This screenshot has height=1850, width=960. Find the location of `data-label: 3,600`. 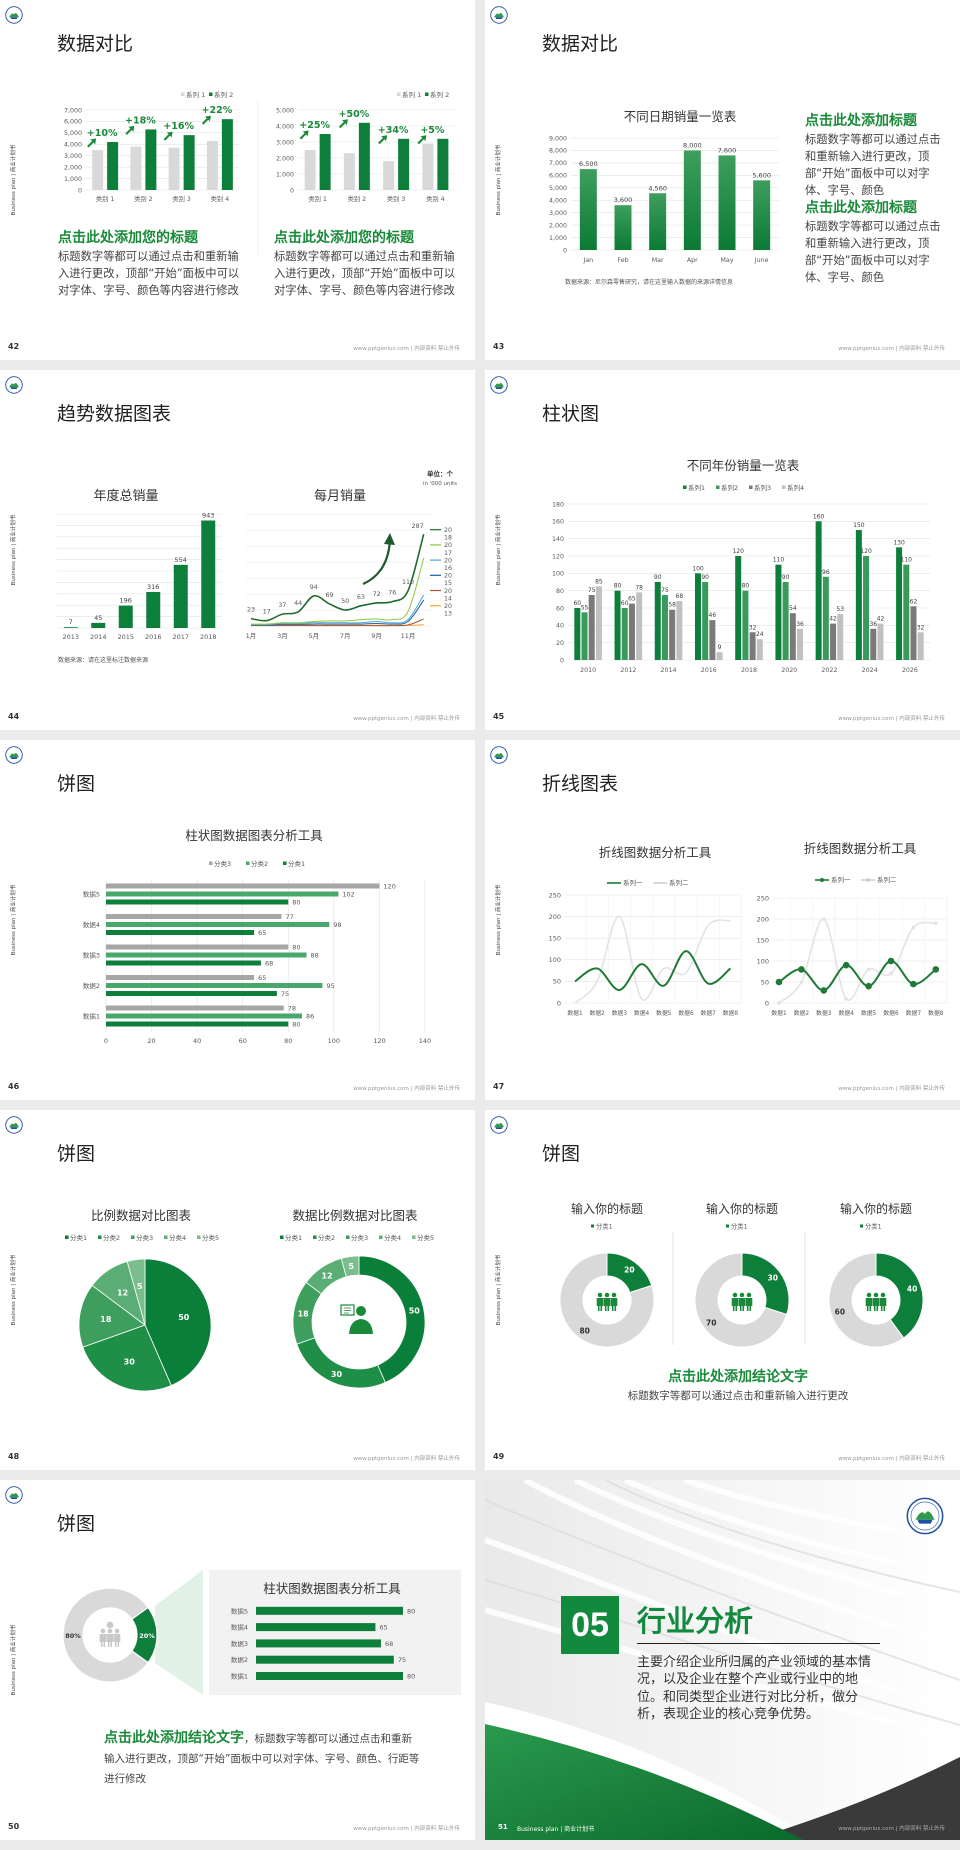

data-label: 3,600 is located at coordinates (623, 200).